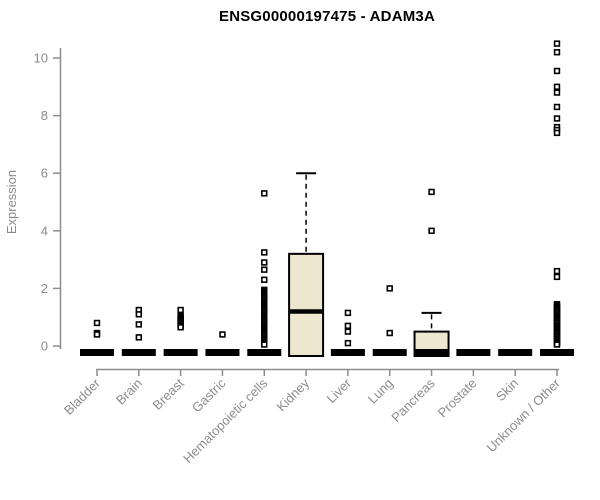 This screenshot has height=500, width=600. I want to click on y-tick-label: 2, so click(44, 288).